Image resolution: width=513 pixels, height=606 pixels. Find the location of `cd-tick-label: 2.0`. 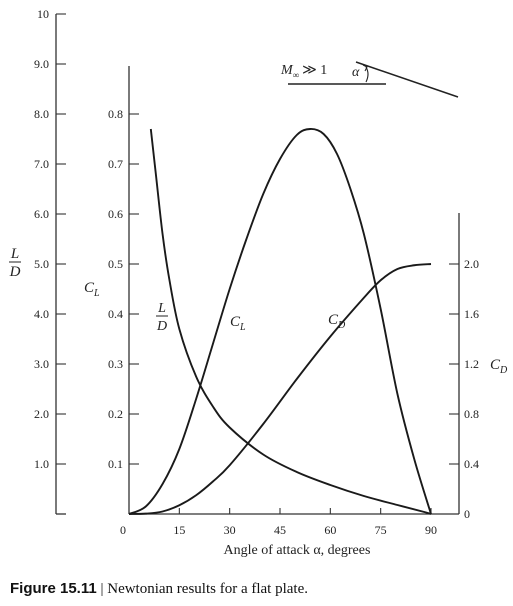

cd-tick-label: 2.0 is located at coordinates (471, 264).